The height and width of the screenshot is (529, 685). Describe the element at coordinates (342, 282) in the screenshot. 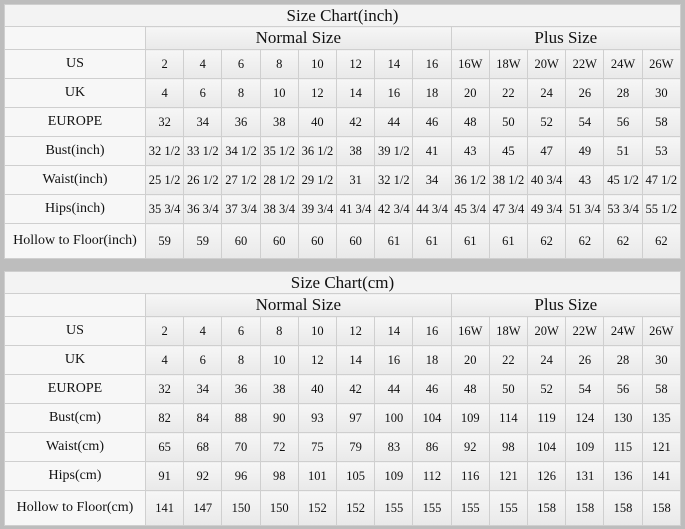

I see `chart-title: Size Chart(cm)` at that location.